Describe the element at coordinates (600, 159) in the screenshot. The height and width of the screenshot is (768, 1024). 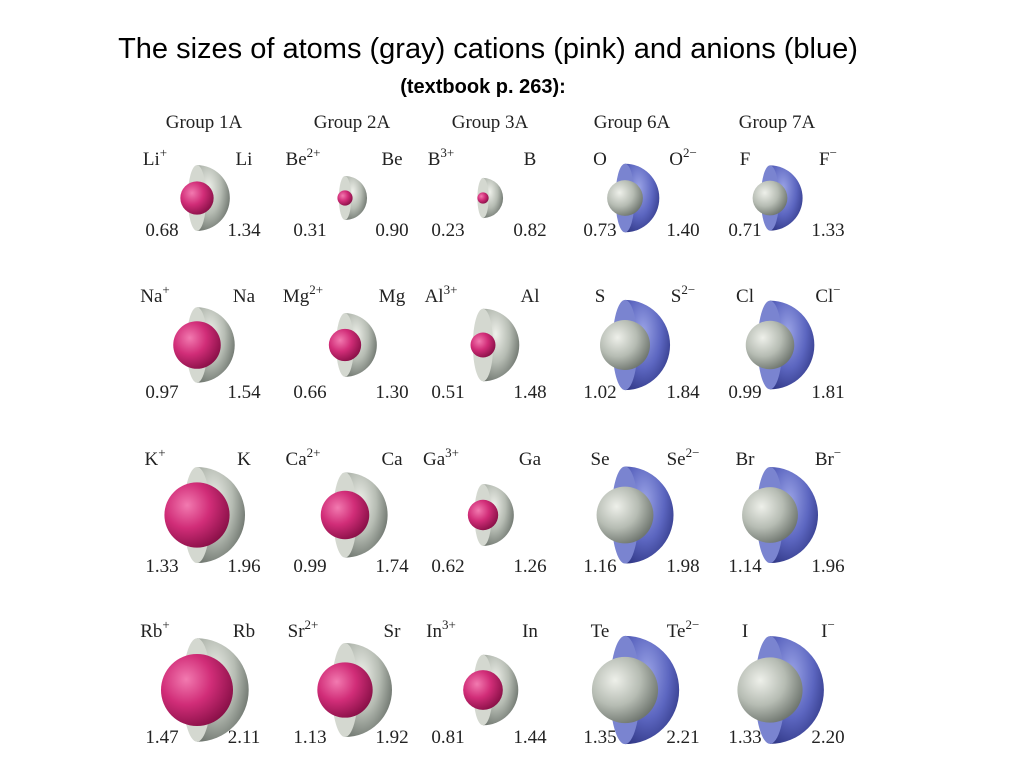
I see `element-label: O` at that location.